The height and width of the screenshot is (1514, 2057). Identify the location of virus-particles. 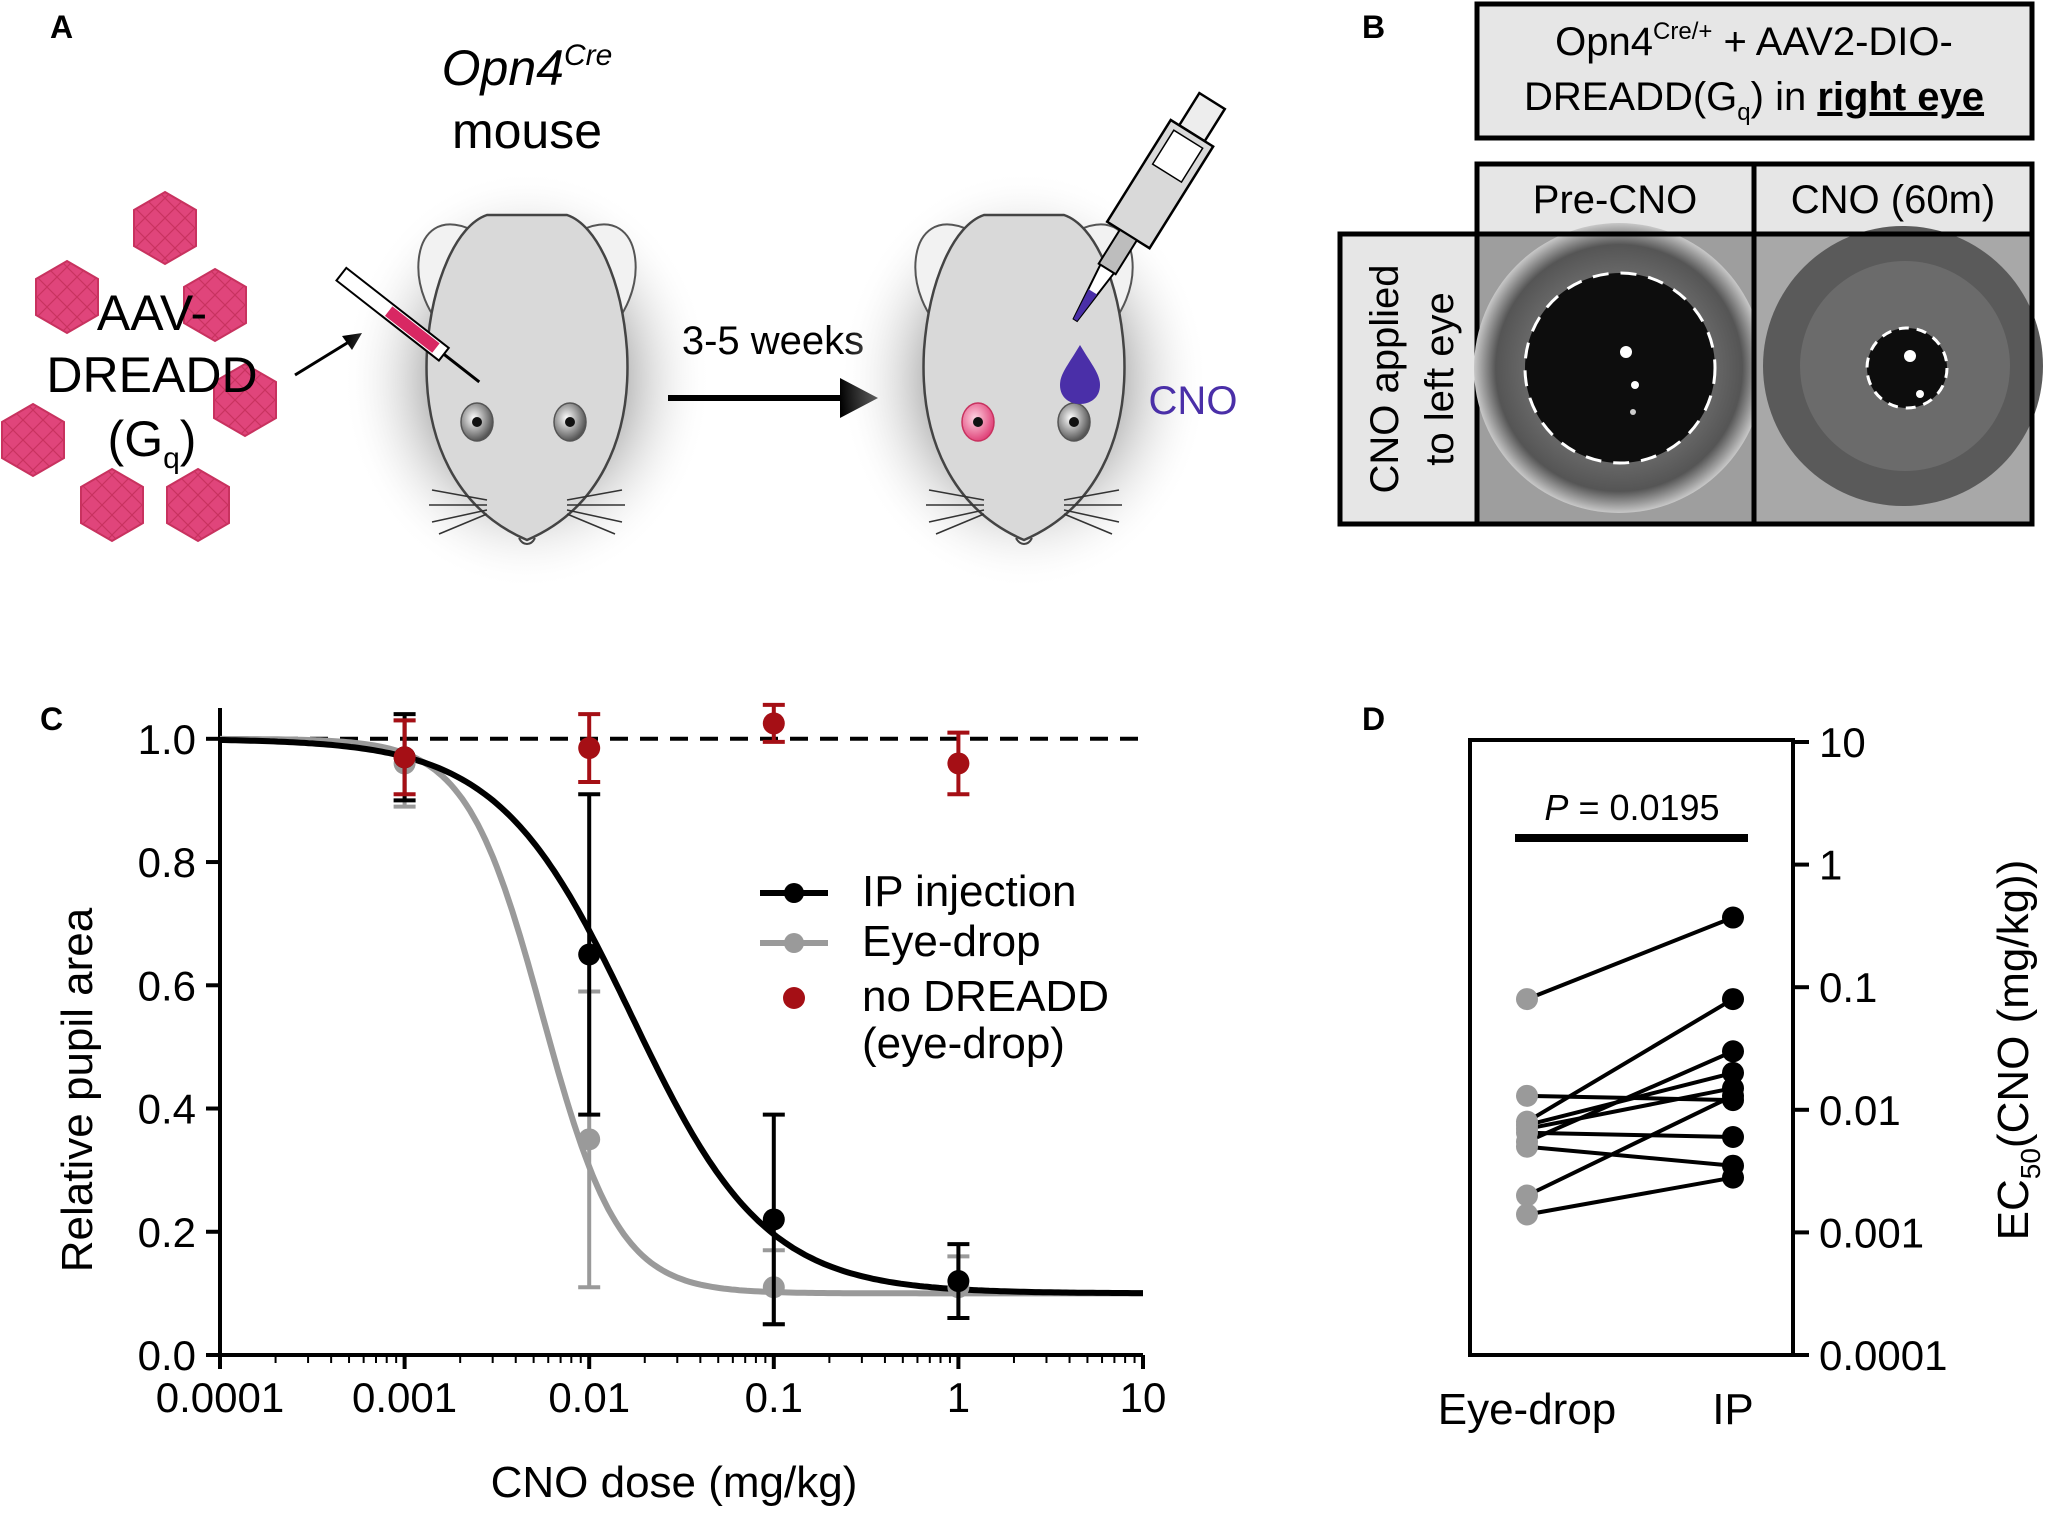
(139, 366).